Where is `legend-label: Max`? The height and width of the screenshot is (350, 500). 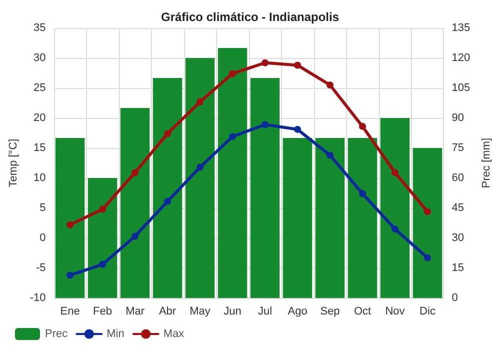 legend-label: Max is located at coordinates (174, 334).